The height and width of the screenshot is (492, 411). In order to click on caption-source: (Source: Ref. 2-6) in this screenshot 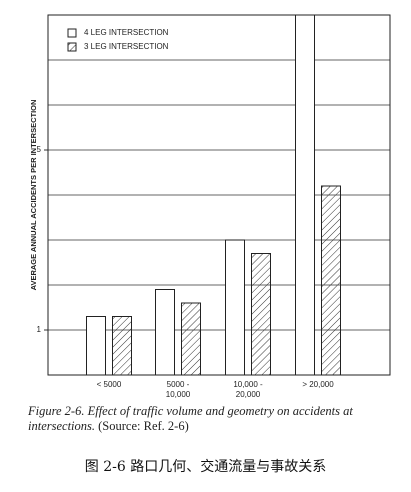, I will do `click(143, 426)`.